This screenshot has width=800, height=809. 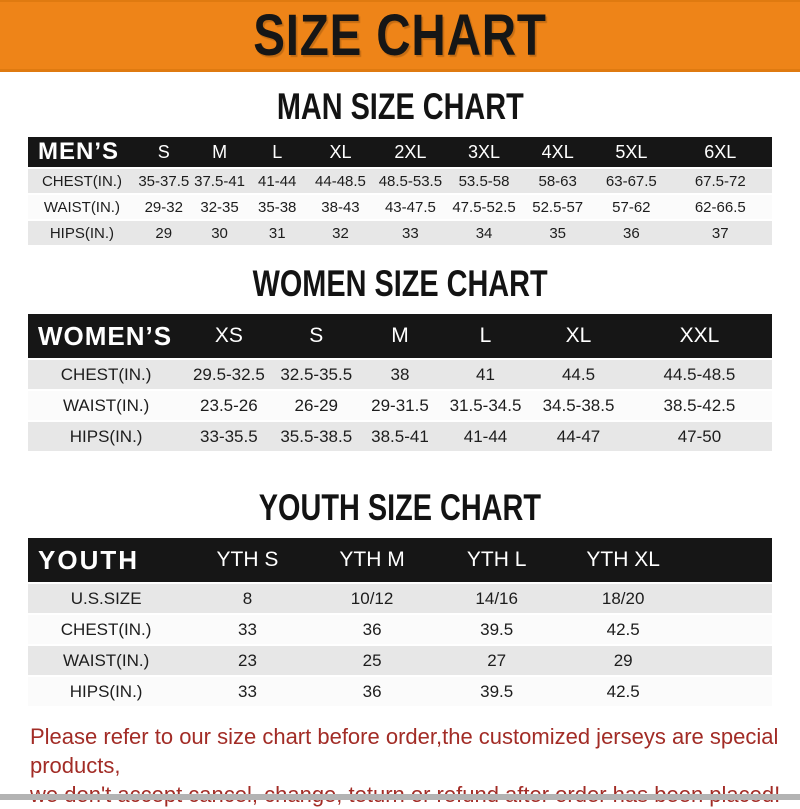 I want to click on size-value-cell: 29.5-32.5, so click(x=229, y=373).